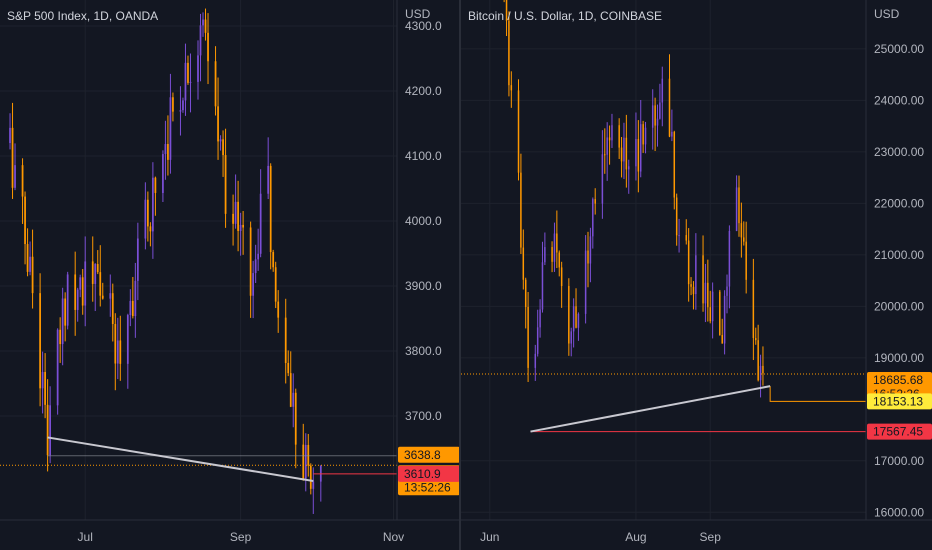 This screenshot has height=550, width=932. I want to click on sp500-price-tag-label: 3638.8, so click(422, 455).